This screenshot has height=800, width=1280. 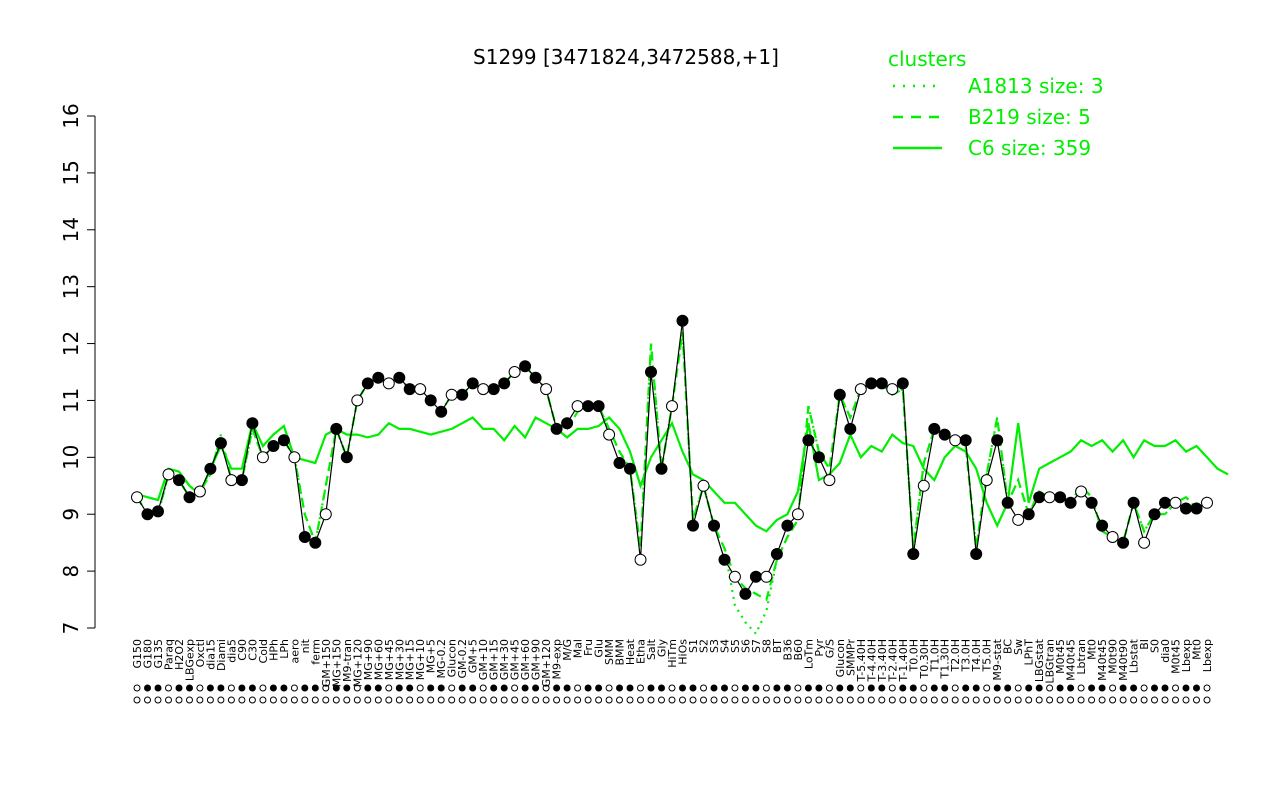 What do you see at coordinates (976, 655) in the screenshot?
I see `x-tick-label: T4.0H` at bounding box center [976, 655].